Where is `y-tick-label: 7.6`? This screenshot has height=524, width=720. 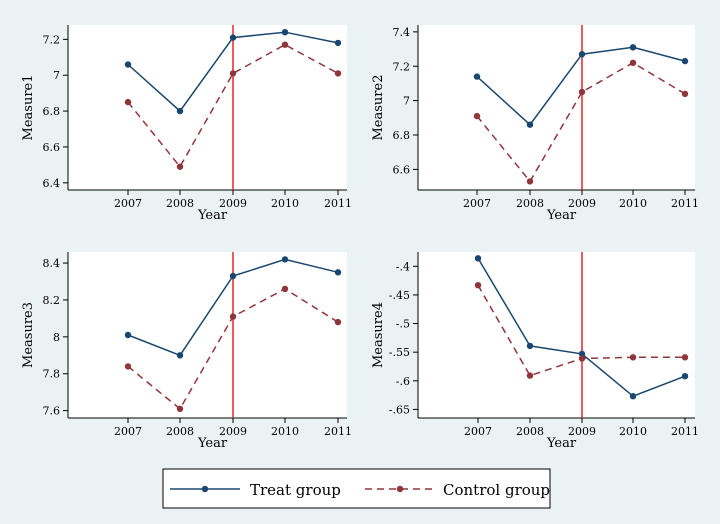 y-tick-label: 7.6 is located at coordinates (52, 411).